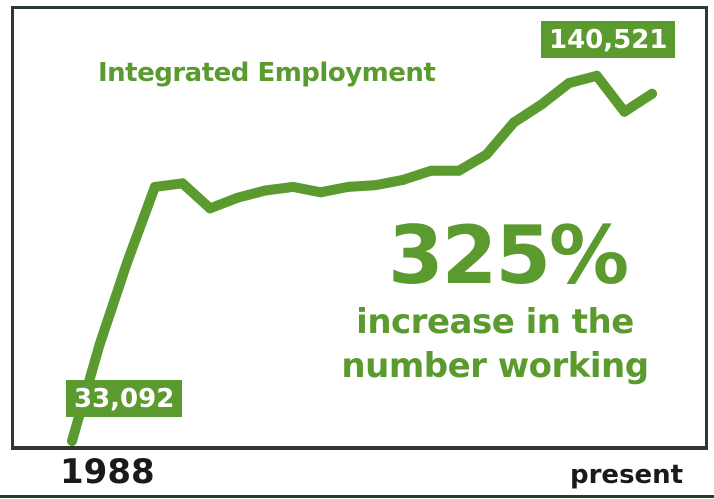 The image size is (714, 499). Describe the element at coordinates (627, 475) in the screenshot. I see `x-end-label: present` at that location.